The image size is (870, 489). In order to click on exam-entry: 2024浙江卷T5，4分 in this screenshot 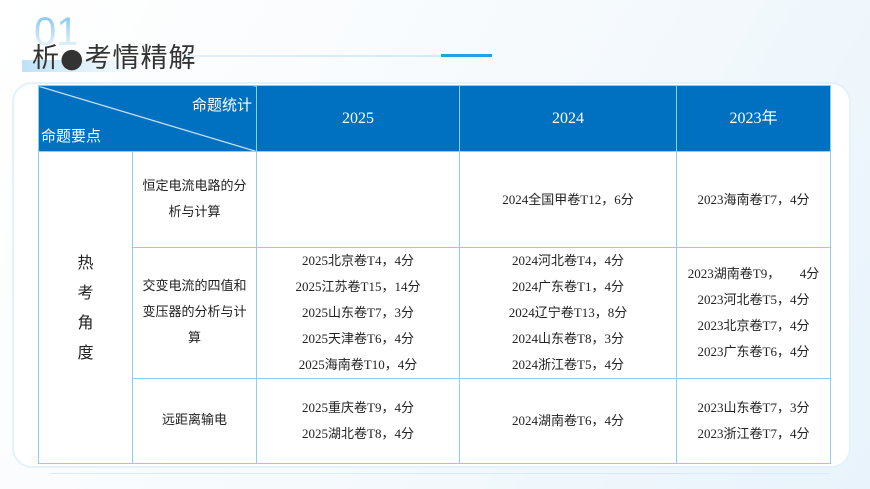, I will do `click(568, 364)`.